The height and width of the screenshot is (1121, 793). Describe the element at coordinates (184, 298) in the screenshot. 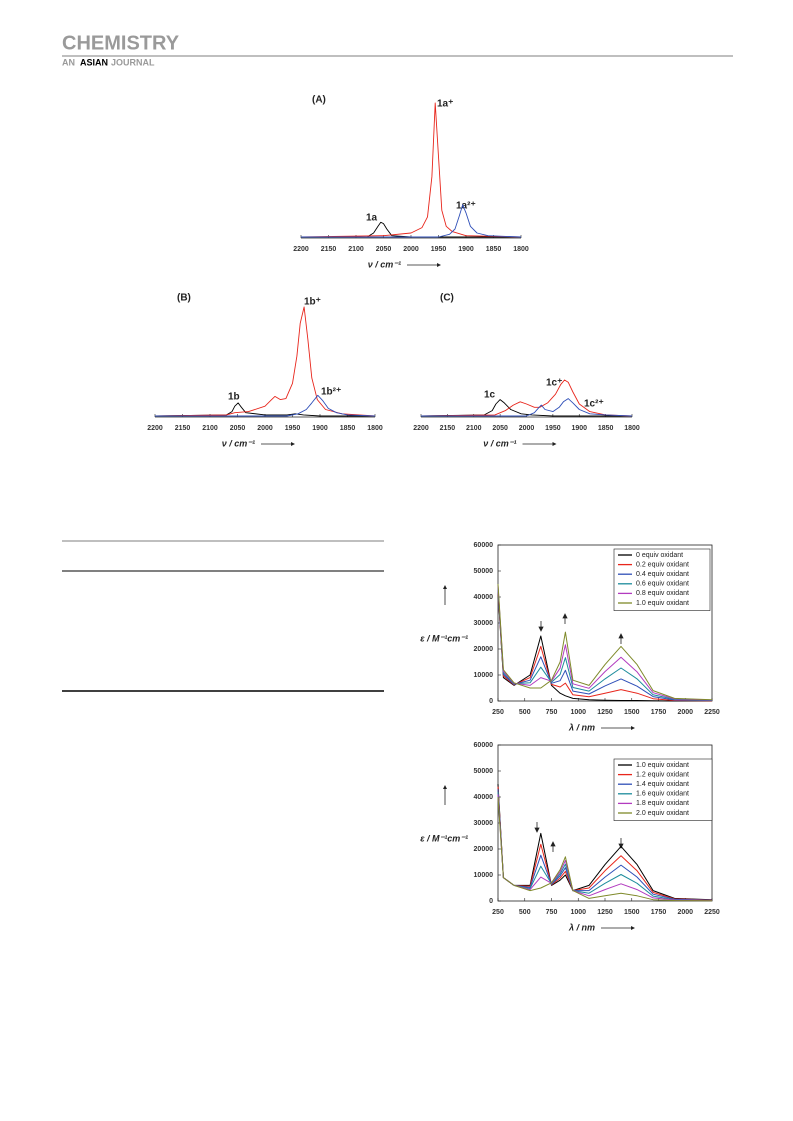

I see `panel-label: (B)` at that location.